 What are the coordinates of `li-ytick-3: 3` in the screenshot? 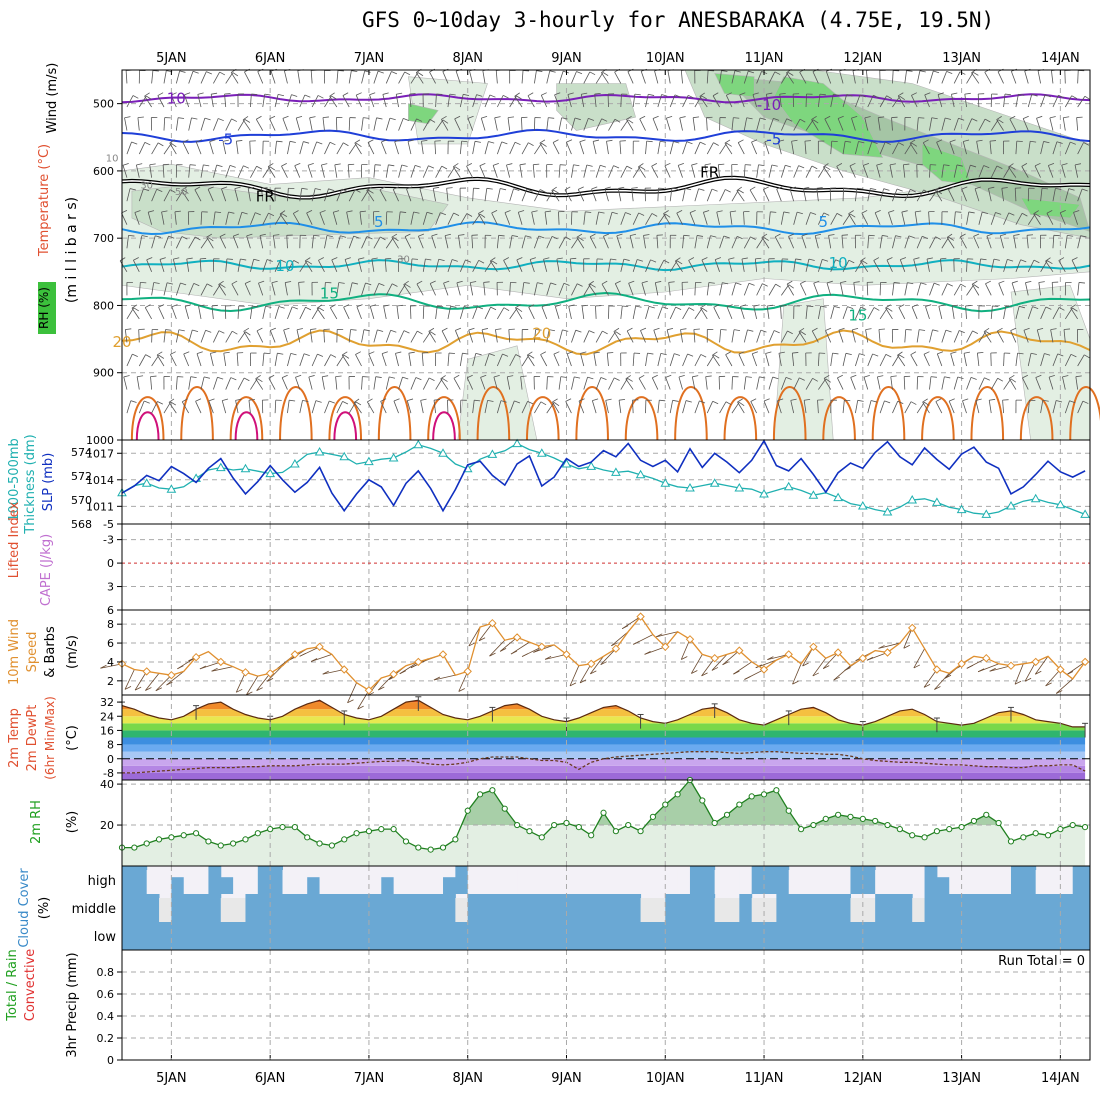 It's located at (110, 587).